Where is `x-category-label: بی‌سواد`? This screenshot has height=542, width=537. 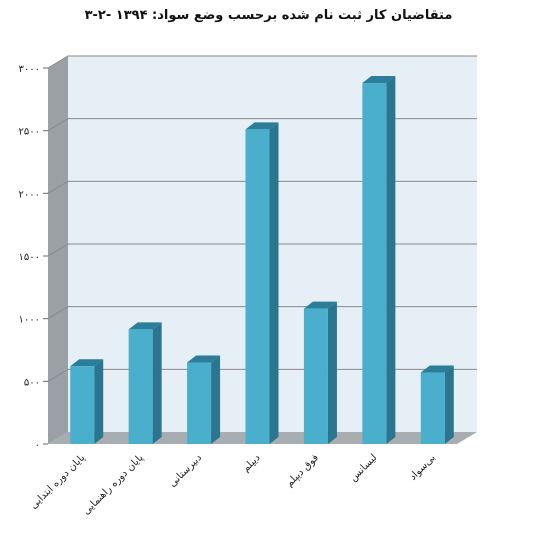 x-category-label: بی‌سواد is located at coordinates (423, 467).